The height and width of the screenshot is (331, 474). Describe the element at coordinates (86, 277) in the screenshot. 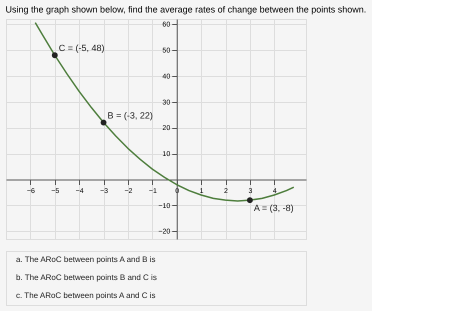

I see `text: b. The ARoC between points B and C is` at that location.